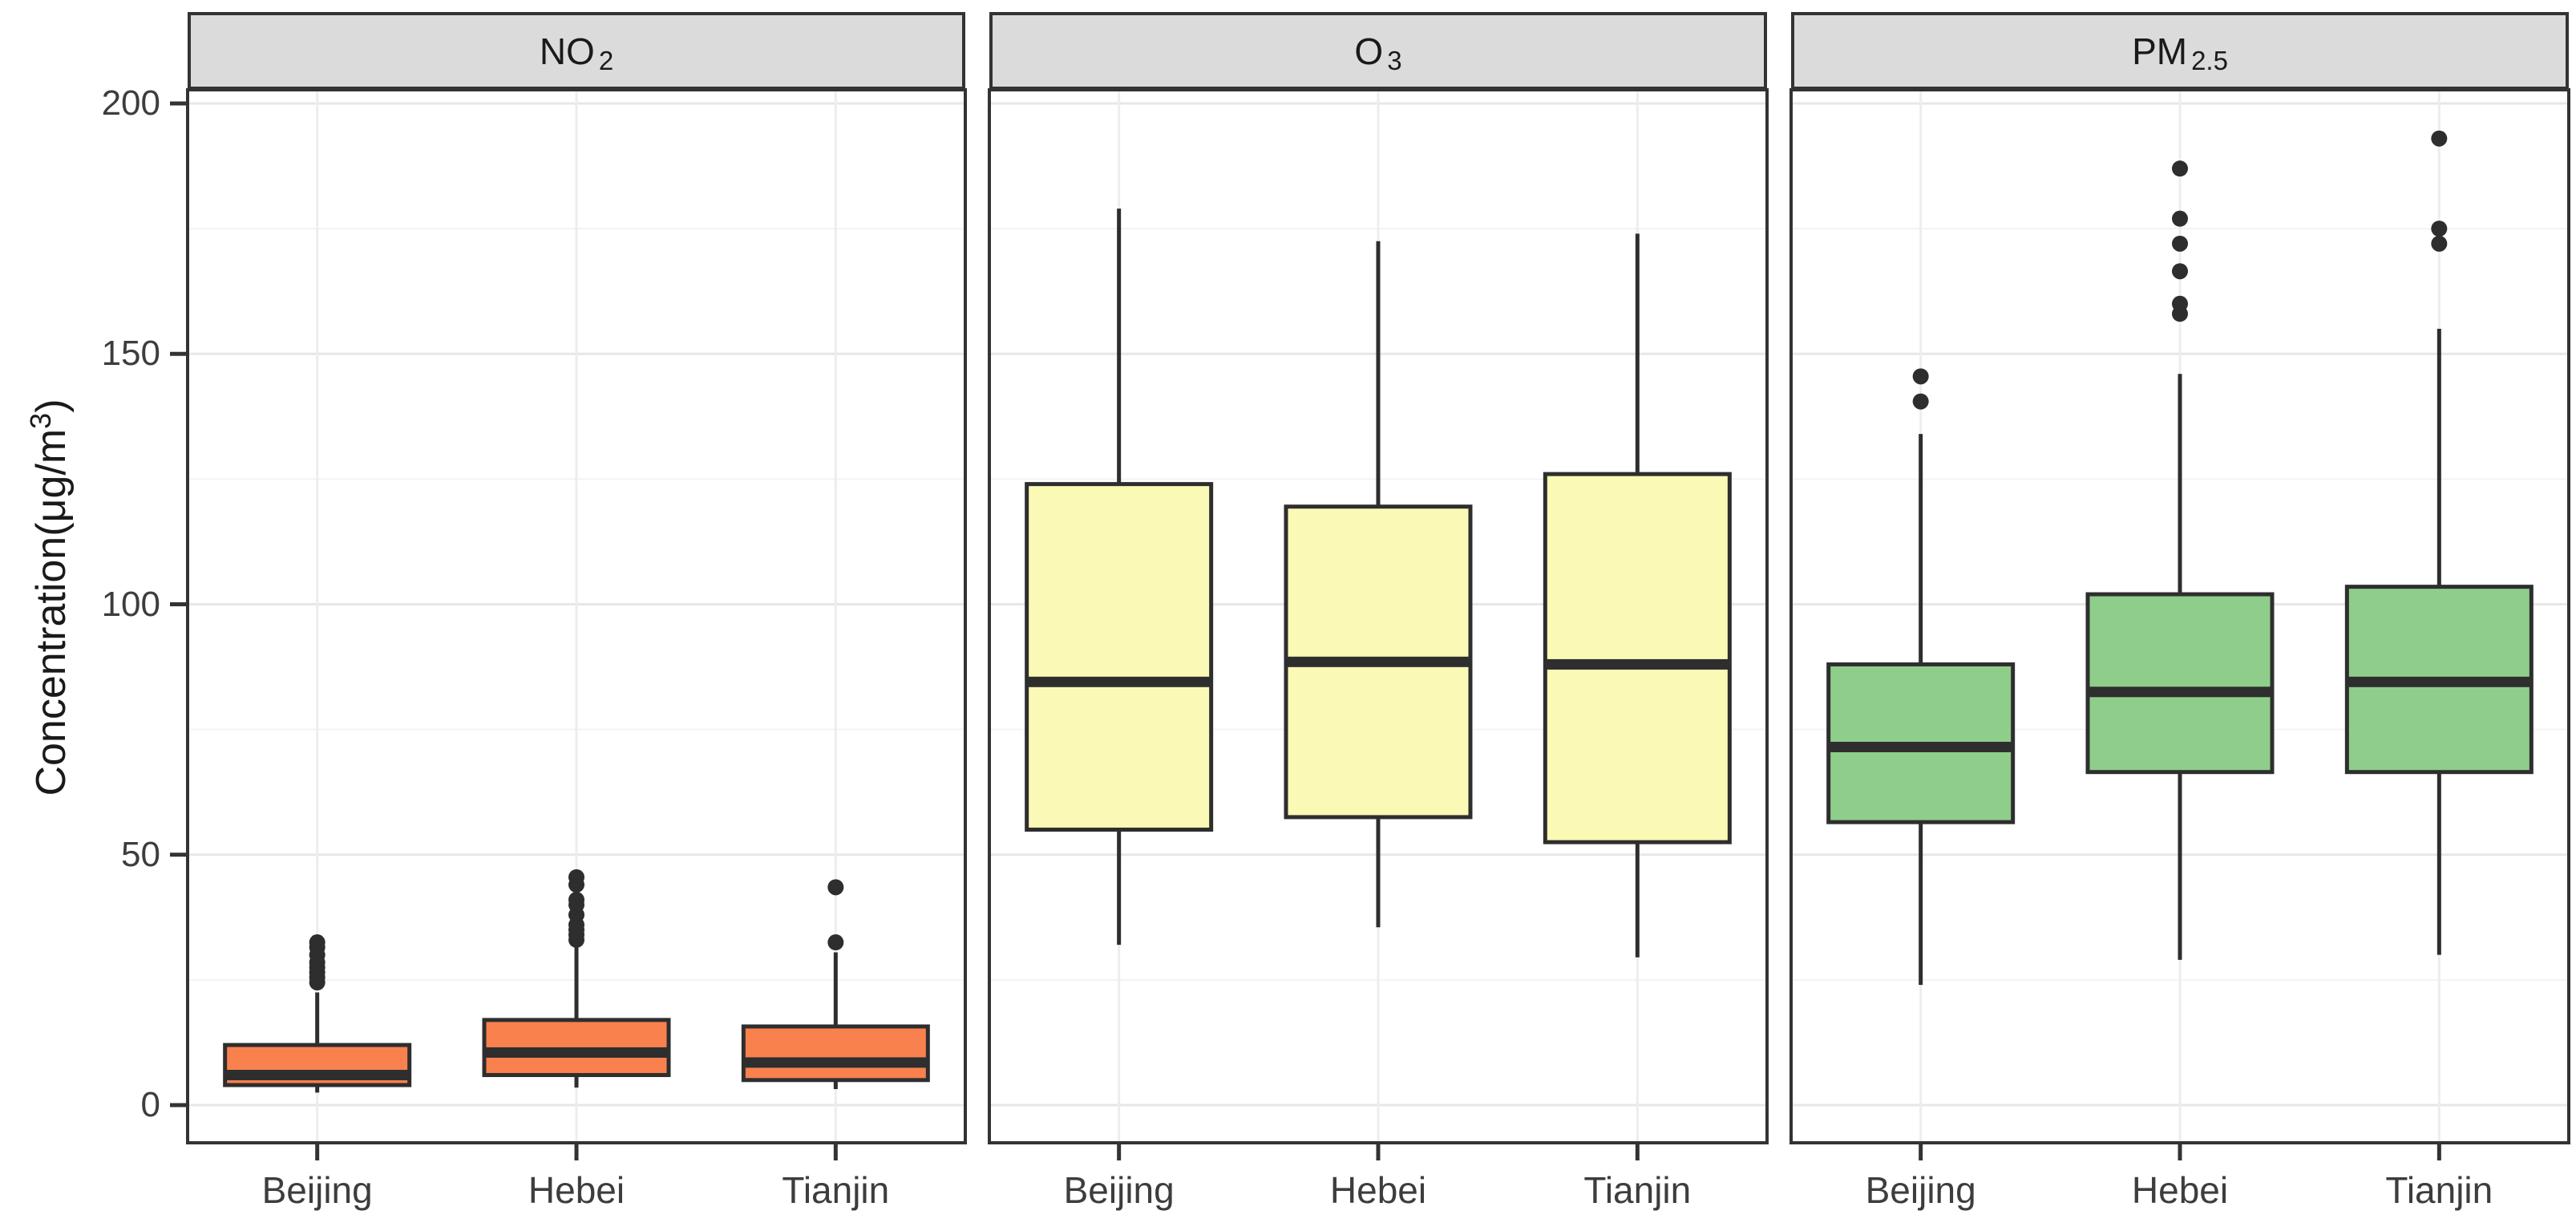 This screenshot has height=1227, width=2576. What do you see at coordinates (130, 103) in the screenshot?
I see `y-tick-label: 200` at bounding box center [130, 103].